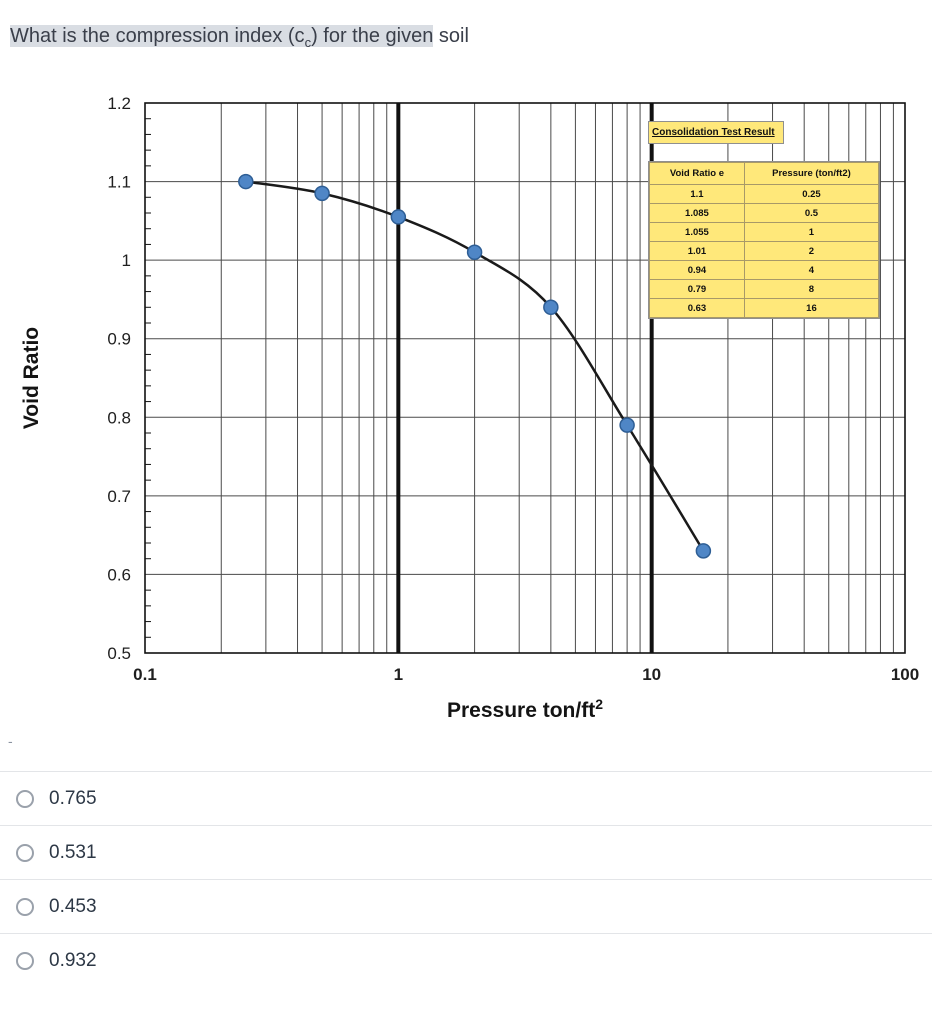  What do you see at coordinates (905, 674) in the screenshot?
I see `svg-text: 100` at bounding box center [905, 674].